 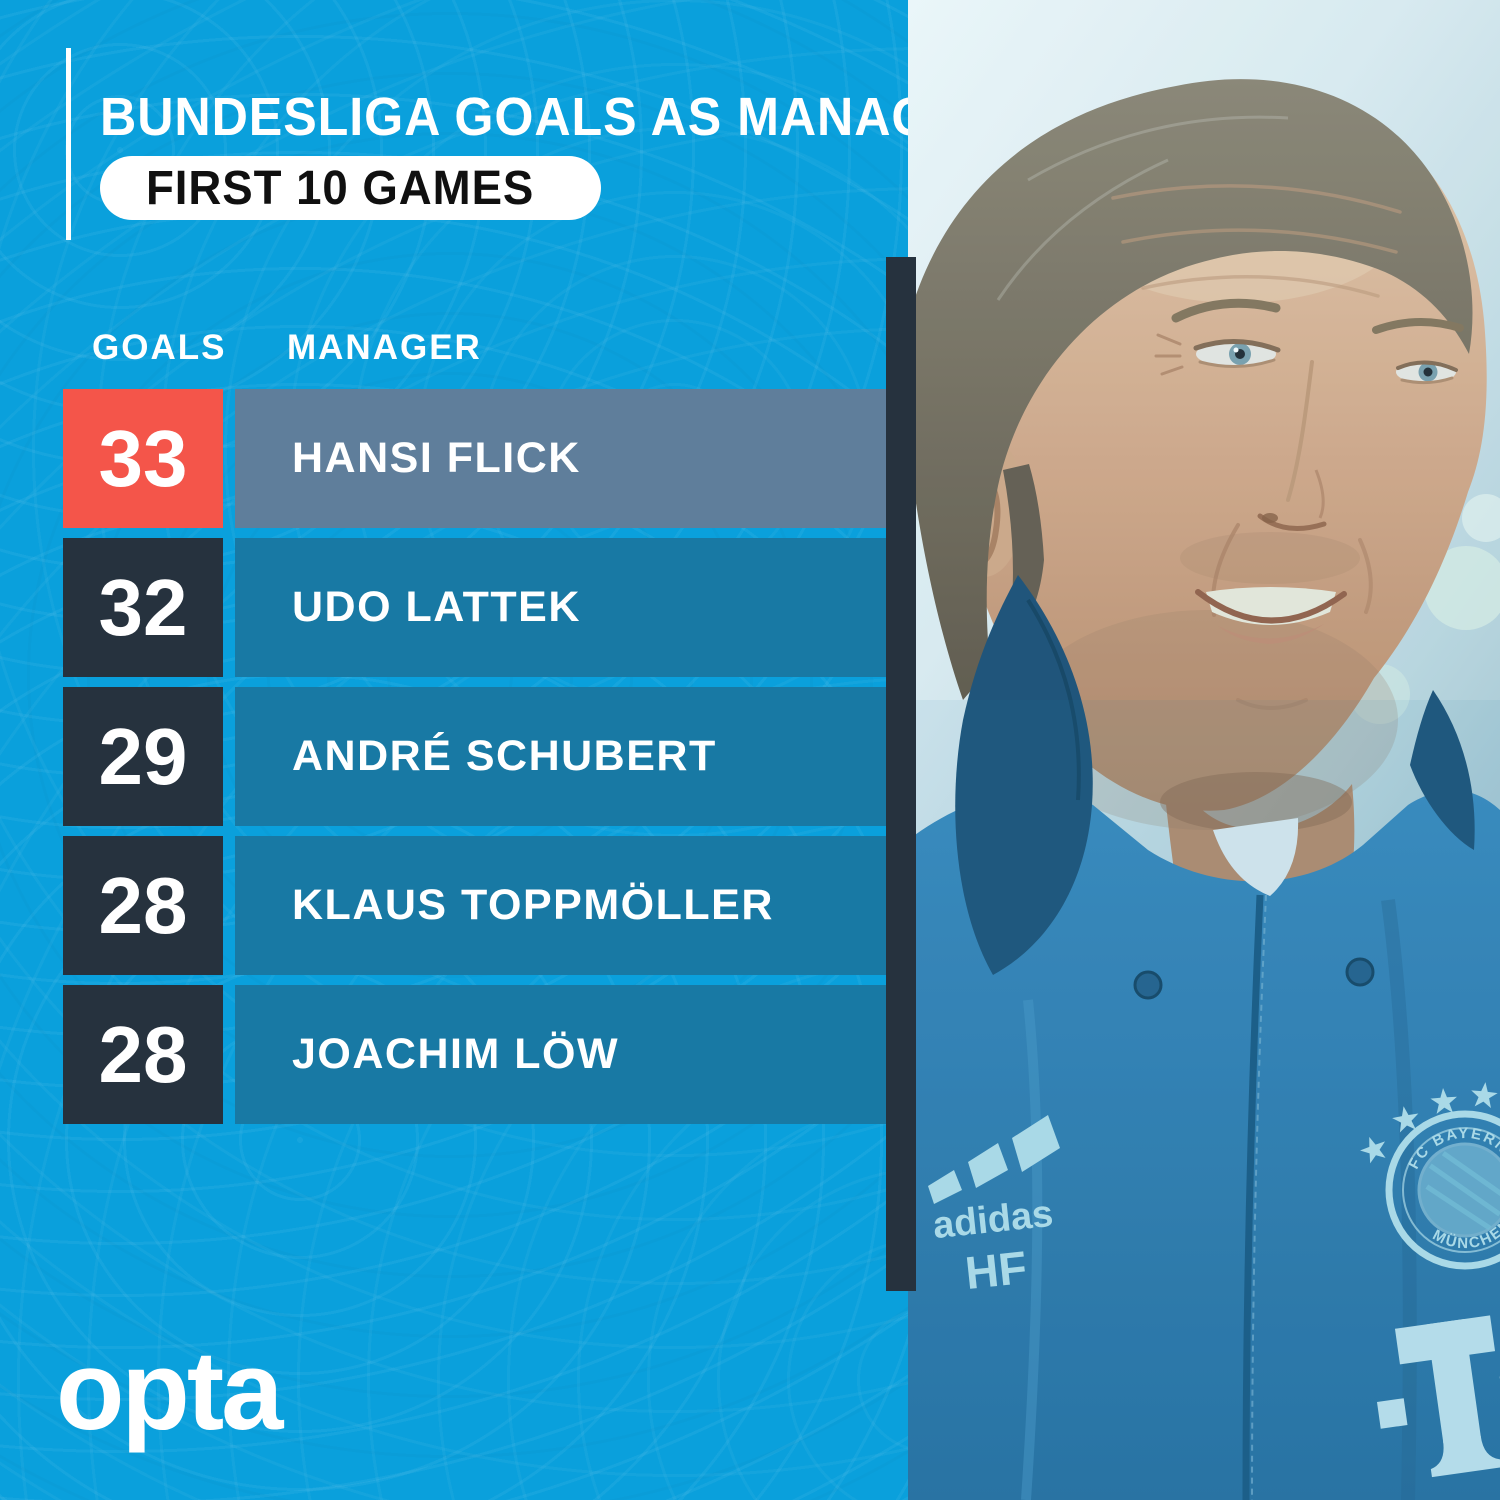 What do you see at coordinates (552, 117) in the screenshot?
I see `page-title: BUNDESLIGA GOALS AS MANAGER` at bounding box center [552, 117].